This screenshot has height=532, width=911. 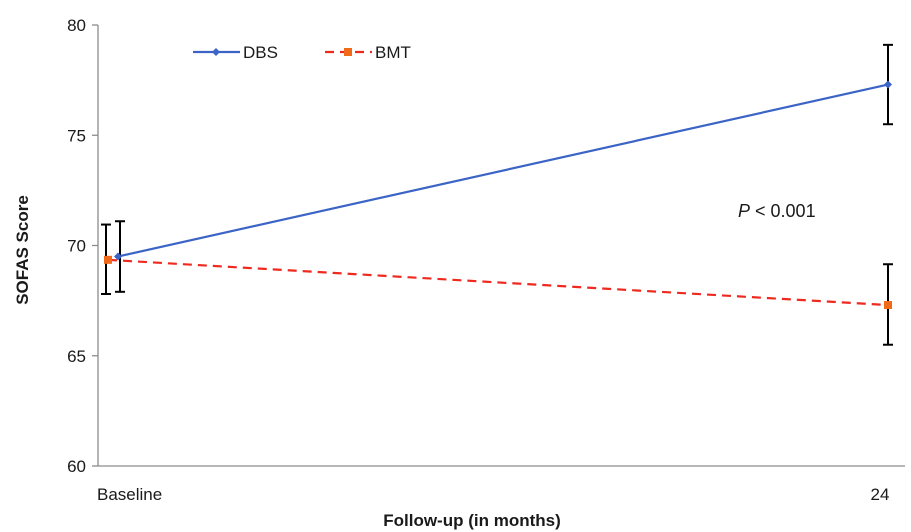 What do you see at coordinates (348, 52) in the screenshot?
I see `legend-marker-bmt` at bounding box center [348, 52].